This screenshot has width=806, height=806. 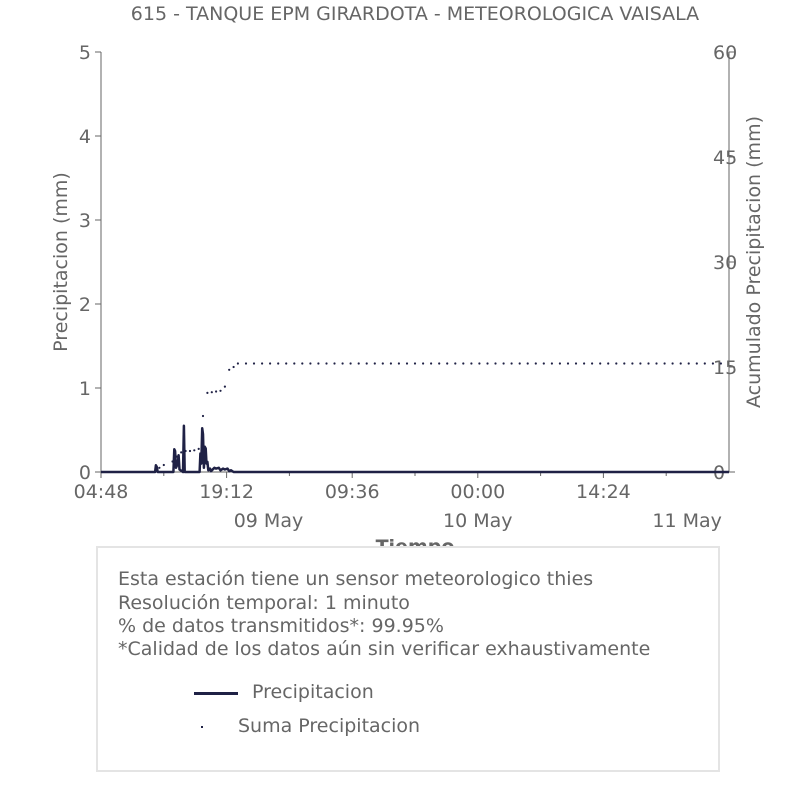 What do you see at coordinates (478, 521) in the screenshot?
I see `x-date-label: 10 May` at bounding box center [478, 521].